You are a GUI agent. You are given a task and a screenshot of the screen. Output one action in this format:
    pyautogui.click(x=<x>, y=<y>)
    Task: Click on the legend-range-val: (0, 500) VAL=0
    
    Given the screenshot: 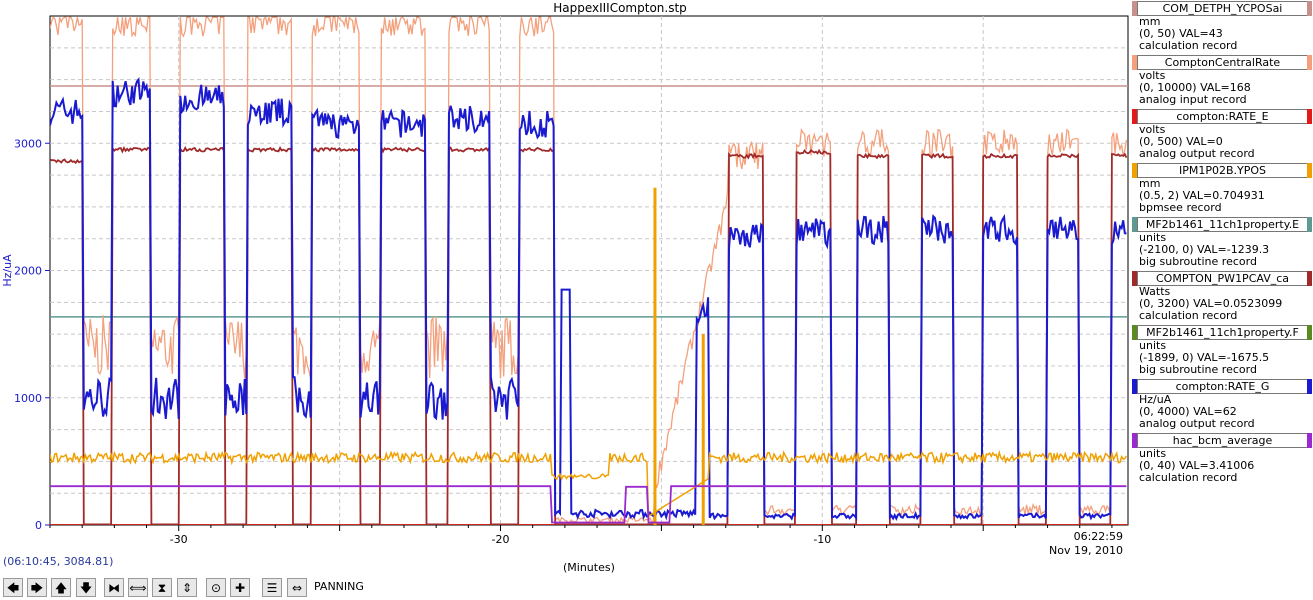 What is the action you would take?
    pyautogui.click(x=1181, y=141)
    